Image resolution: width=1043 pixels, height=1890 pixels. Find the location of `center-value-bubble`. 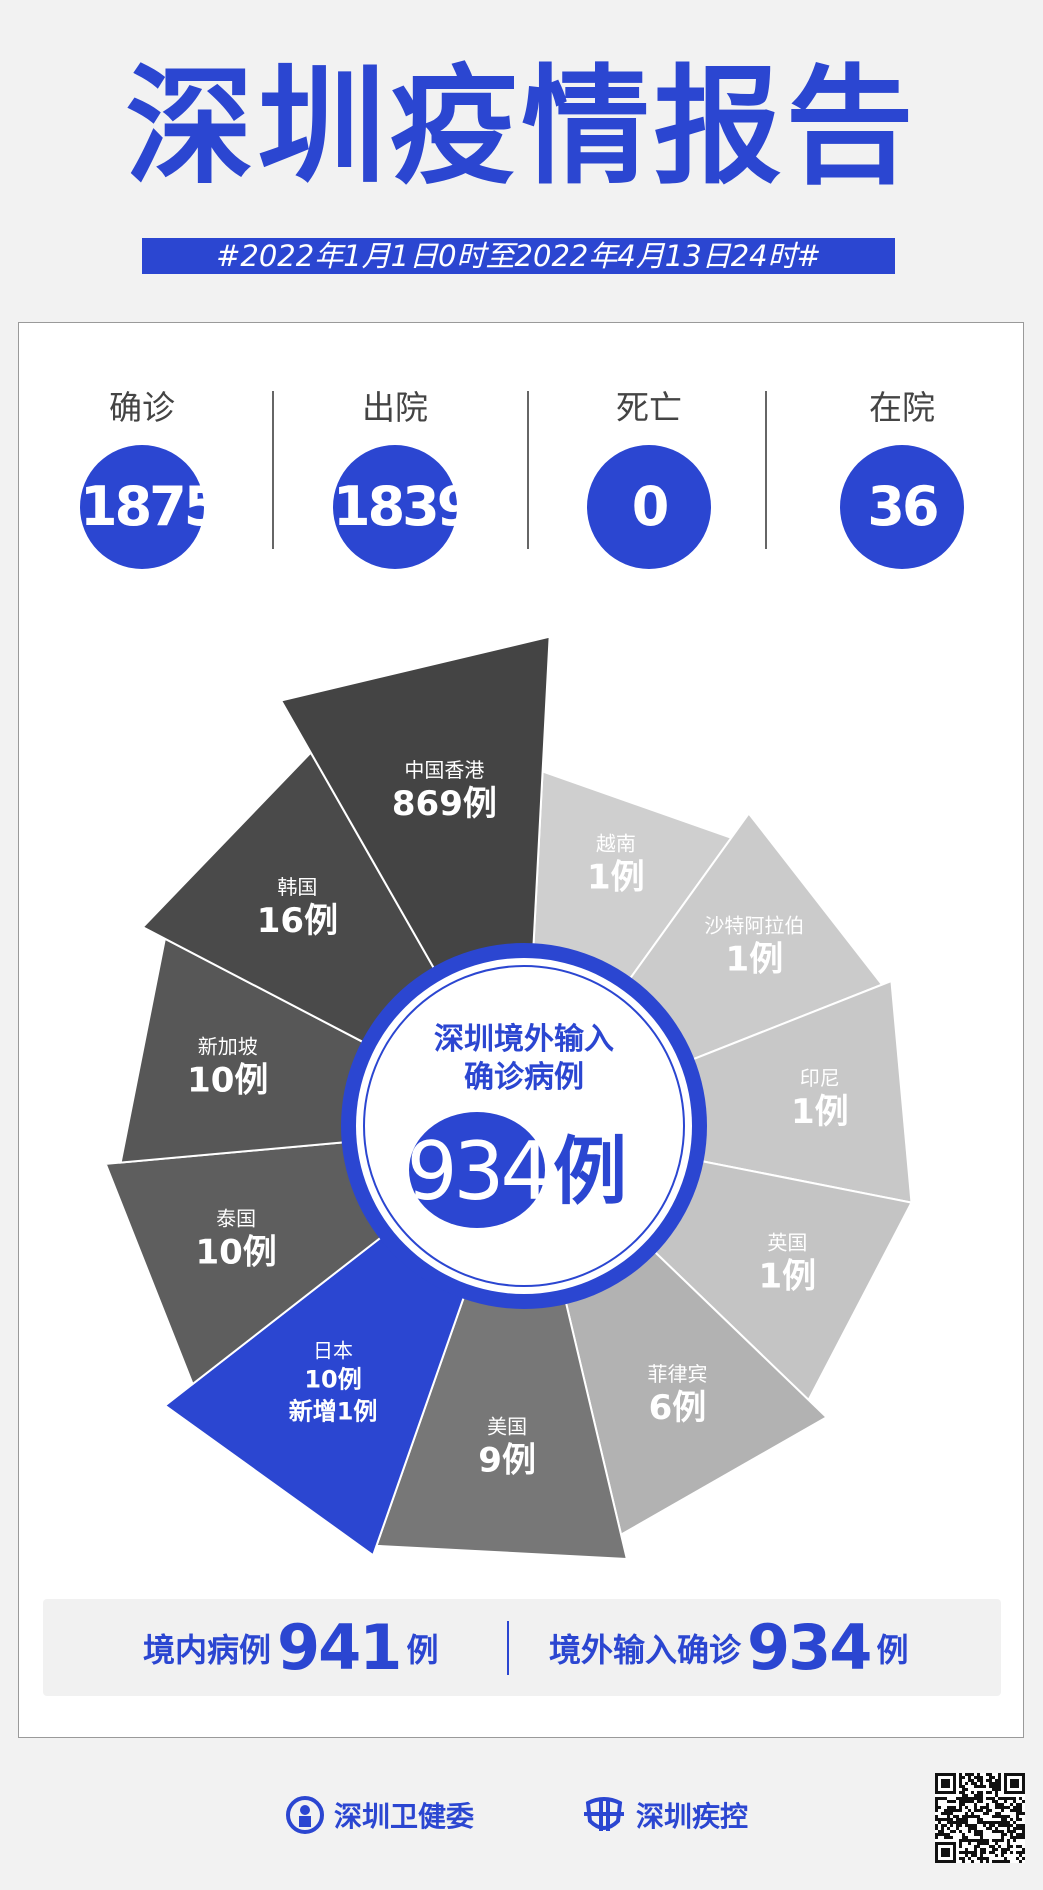

center-value-bubble is located at coordinates (477, 1170).